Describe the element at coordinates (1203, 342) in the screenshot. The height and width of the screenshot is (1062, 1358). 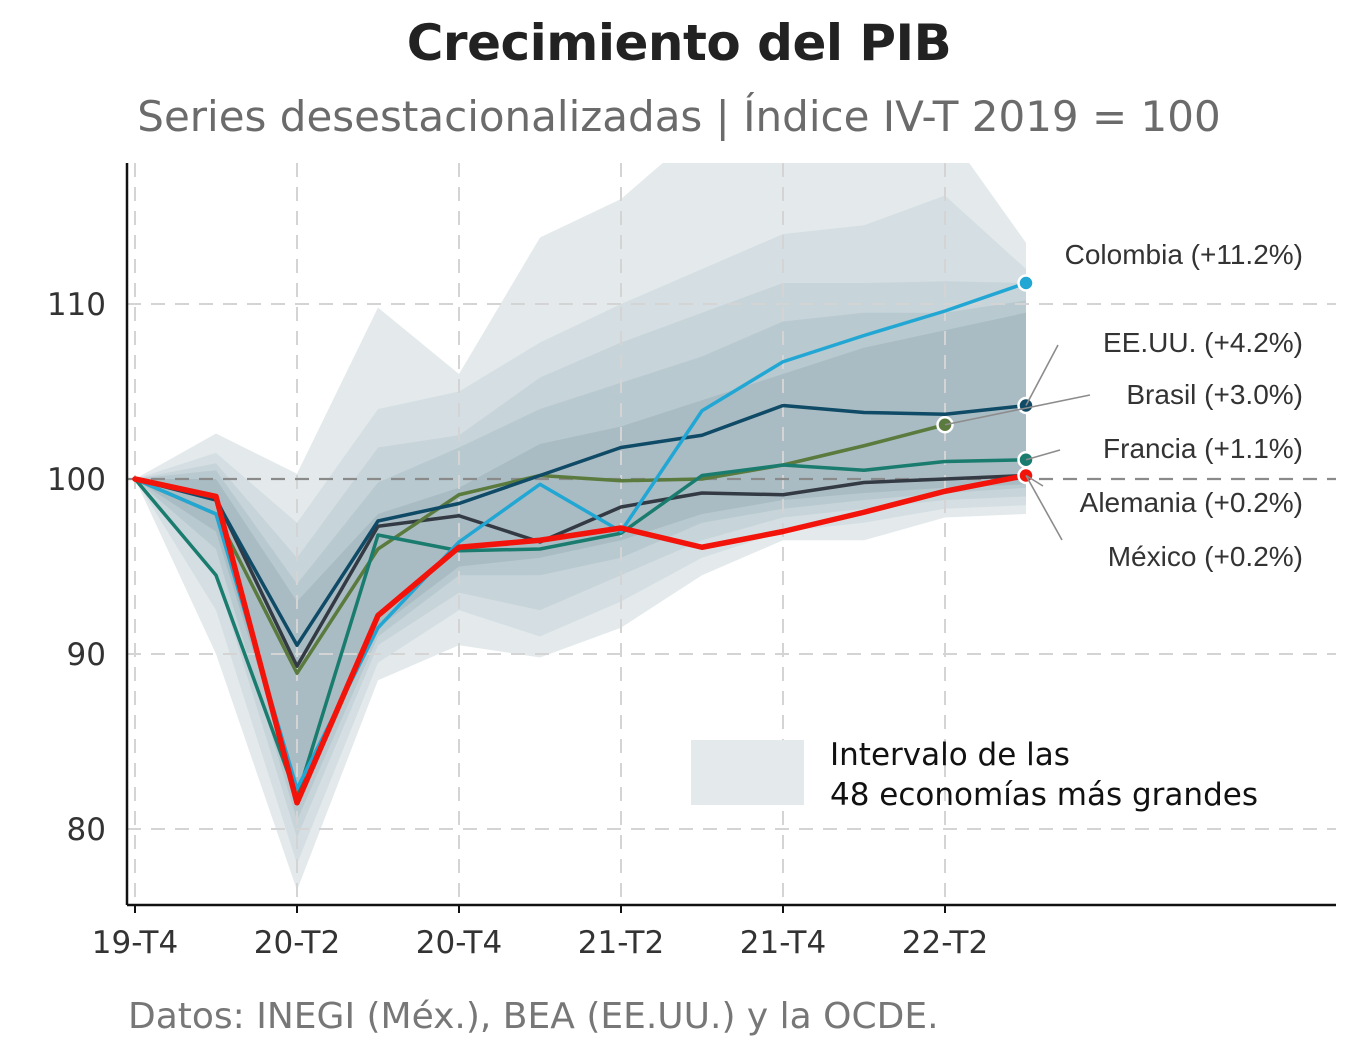
I see `series-label-eeuu: EE.UU. (+4.2%)` at that location.